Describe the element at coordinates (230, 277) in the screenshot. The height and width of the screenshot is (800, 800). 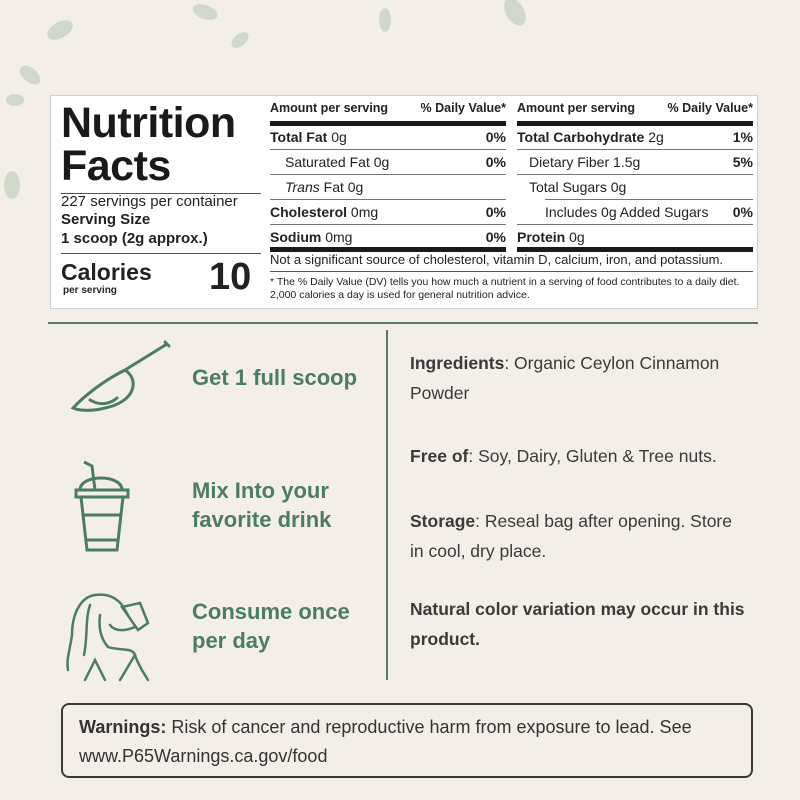
I see `calories-value: 10` at that location.